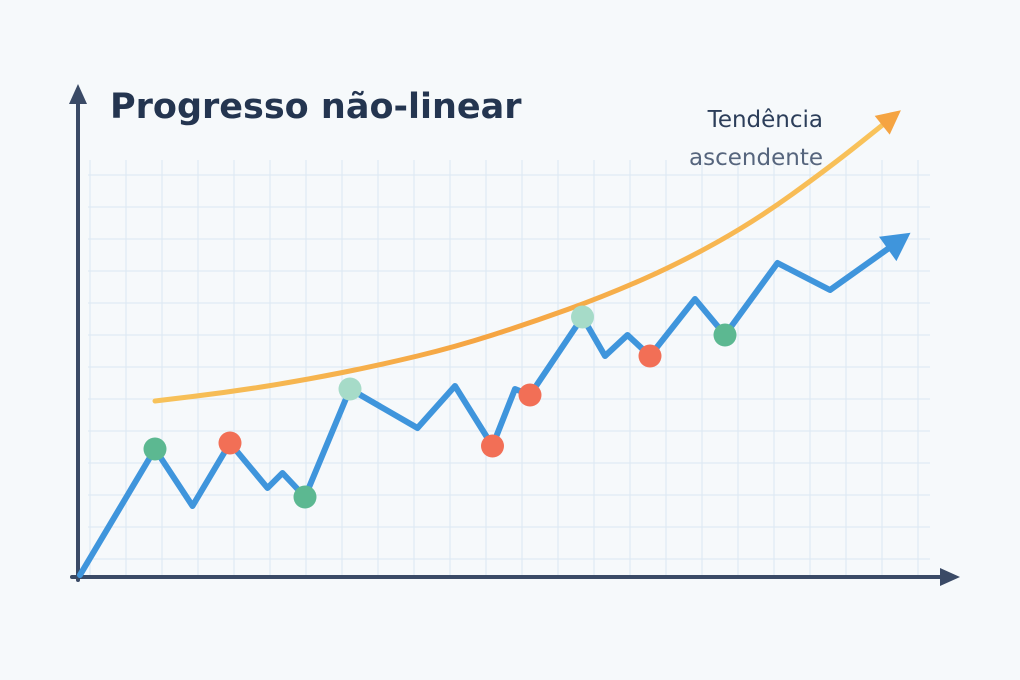 The image size is (1020, 680). What do you see at coordinates (78, 94) in the screenshot?
I see `y-axis-arrow` at bounding box center [78, 94].